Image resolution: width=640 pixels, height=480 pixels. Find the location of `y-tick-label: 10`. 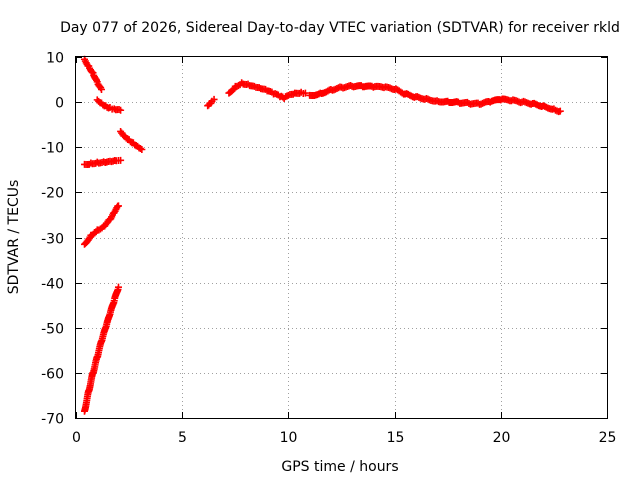

y-tick-label: 10 is located at coordinates (55, 59).